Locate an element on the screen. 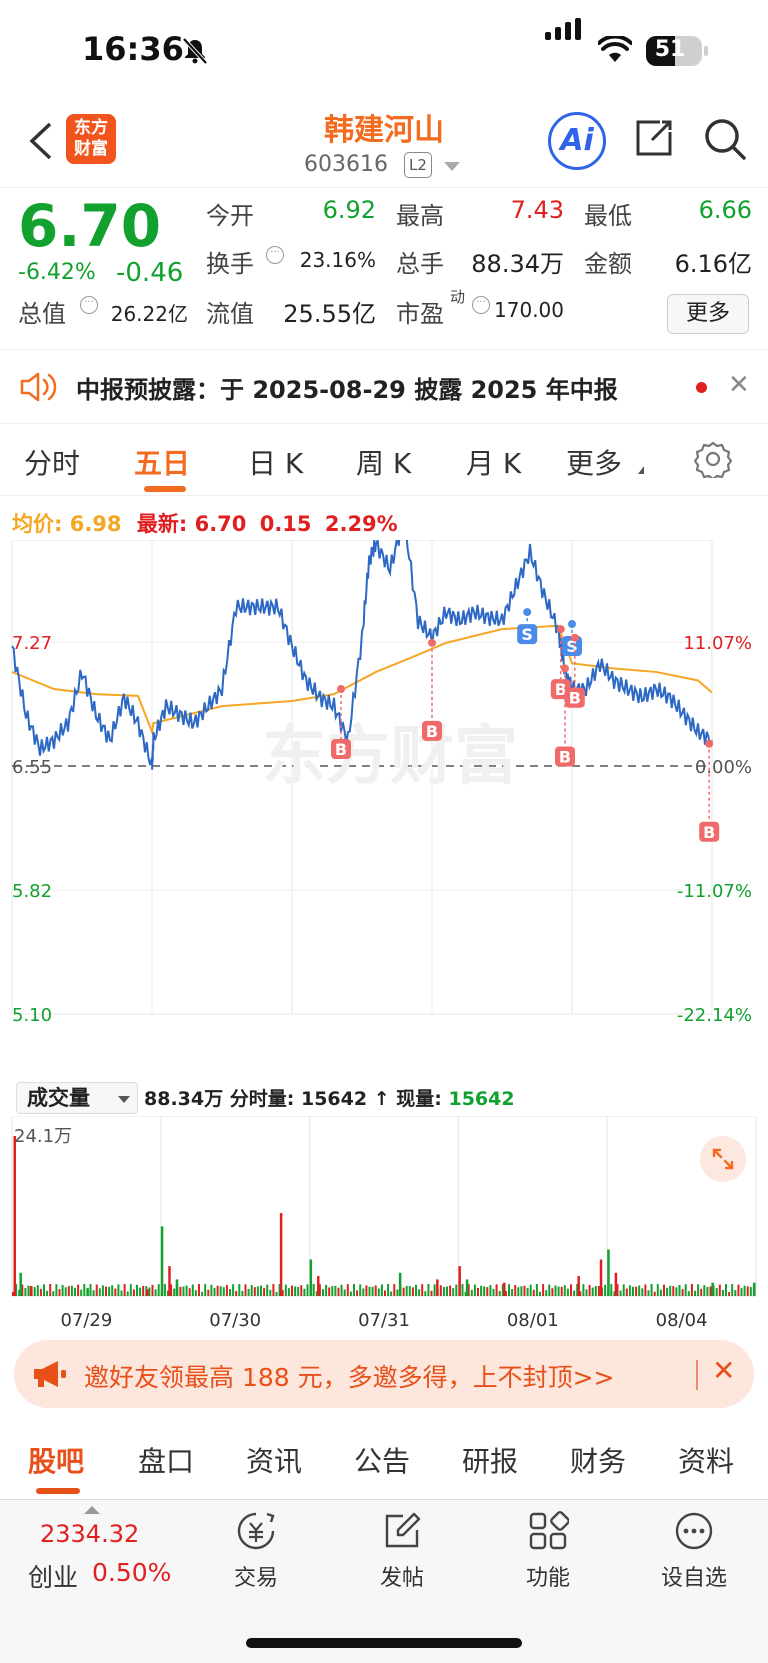 The height and width of the screenshot is (1663, 768). tab-profile: 资料 is located at coordinates (706, 1461).